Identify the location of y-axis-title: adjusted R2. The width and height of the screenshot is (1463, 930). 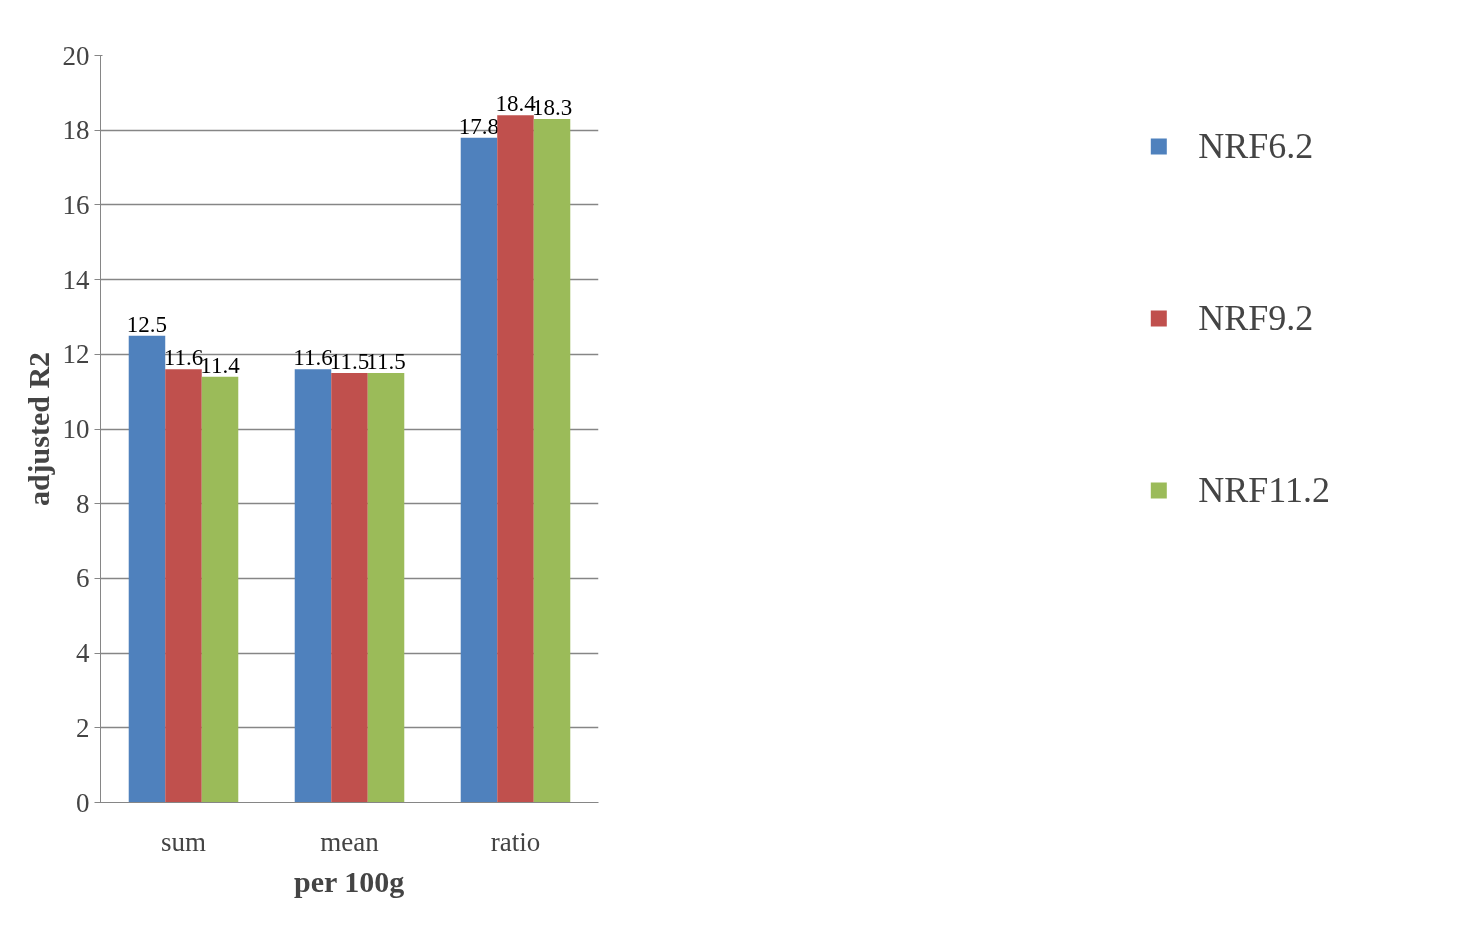
(38, 429).